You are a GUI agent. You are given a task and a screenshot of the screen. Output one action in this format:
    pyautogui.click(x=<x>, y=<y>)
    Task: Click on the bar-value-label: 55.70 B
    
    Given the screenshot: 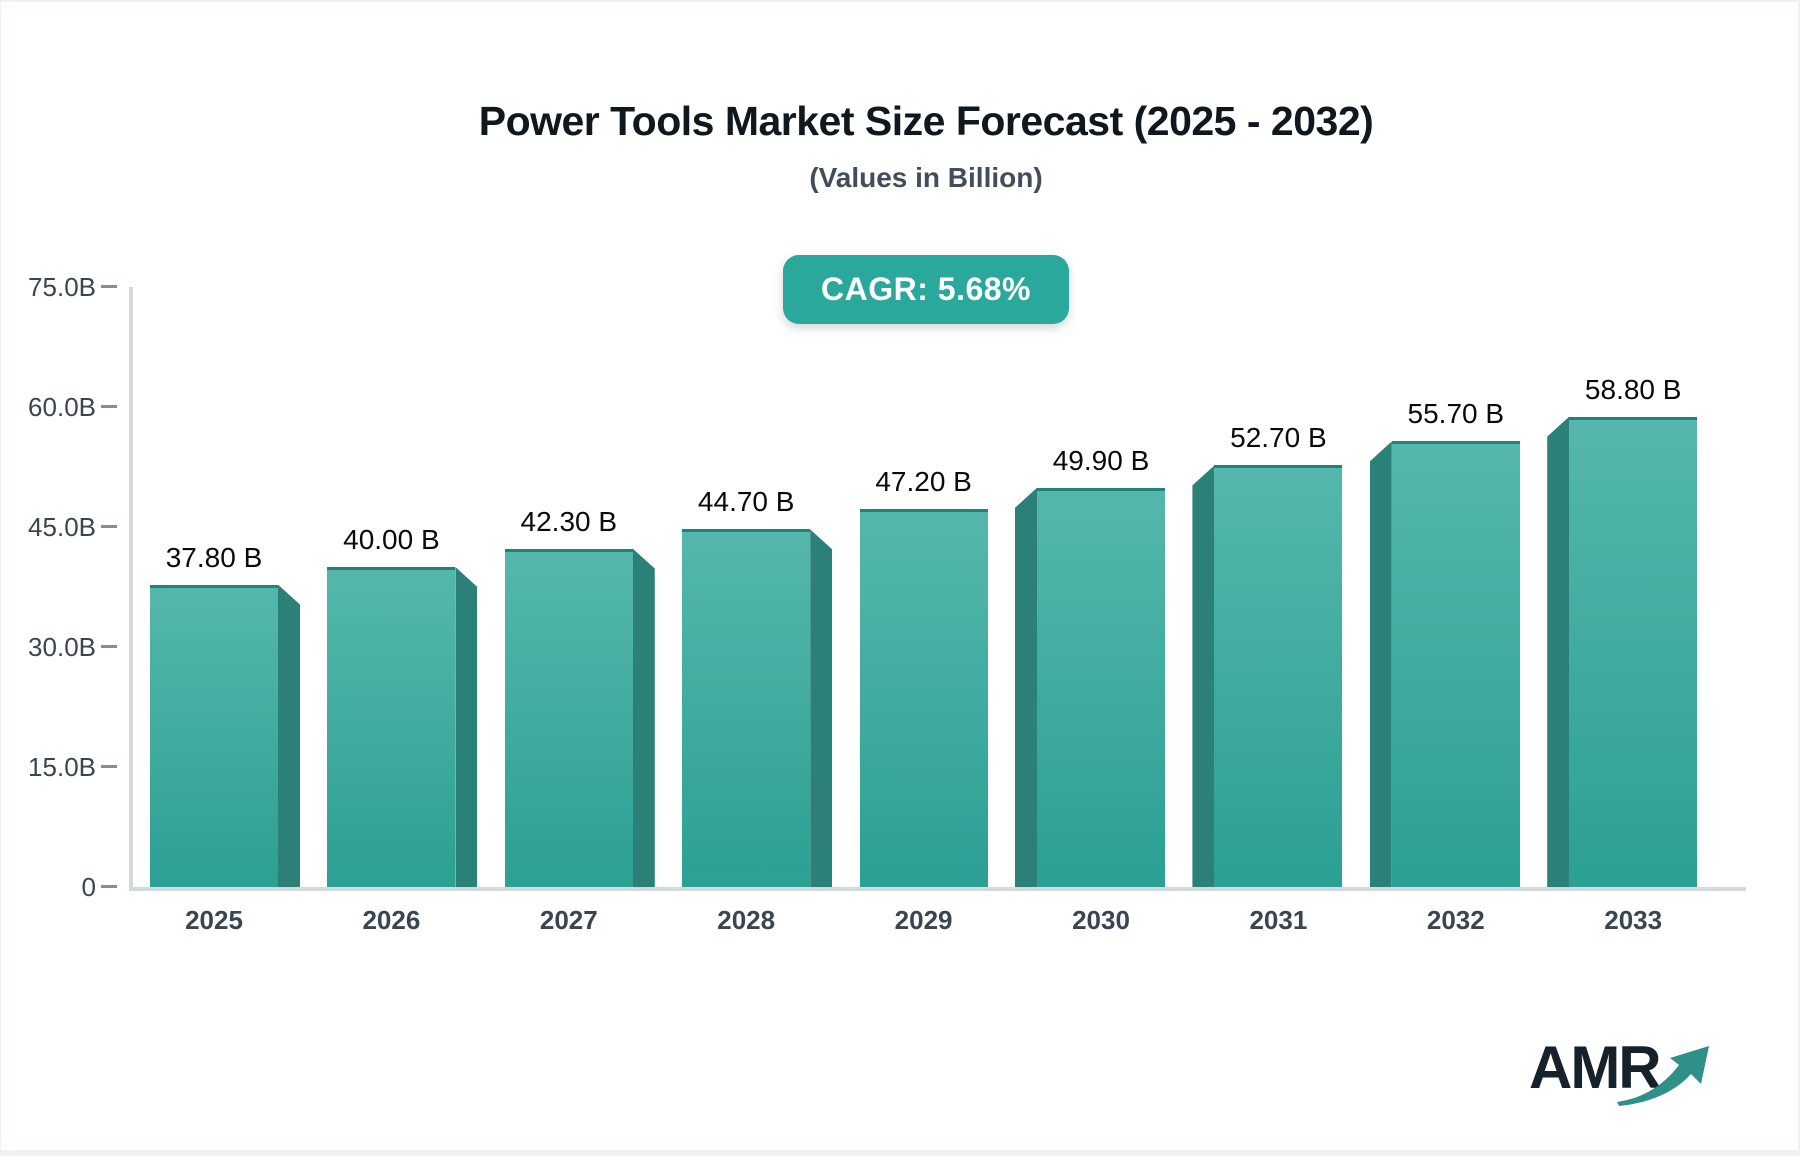 What is the action you would take?
    pyautogui.click(x=1456, y=414)
    